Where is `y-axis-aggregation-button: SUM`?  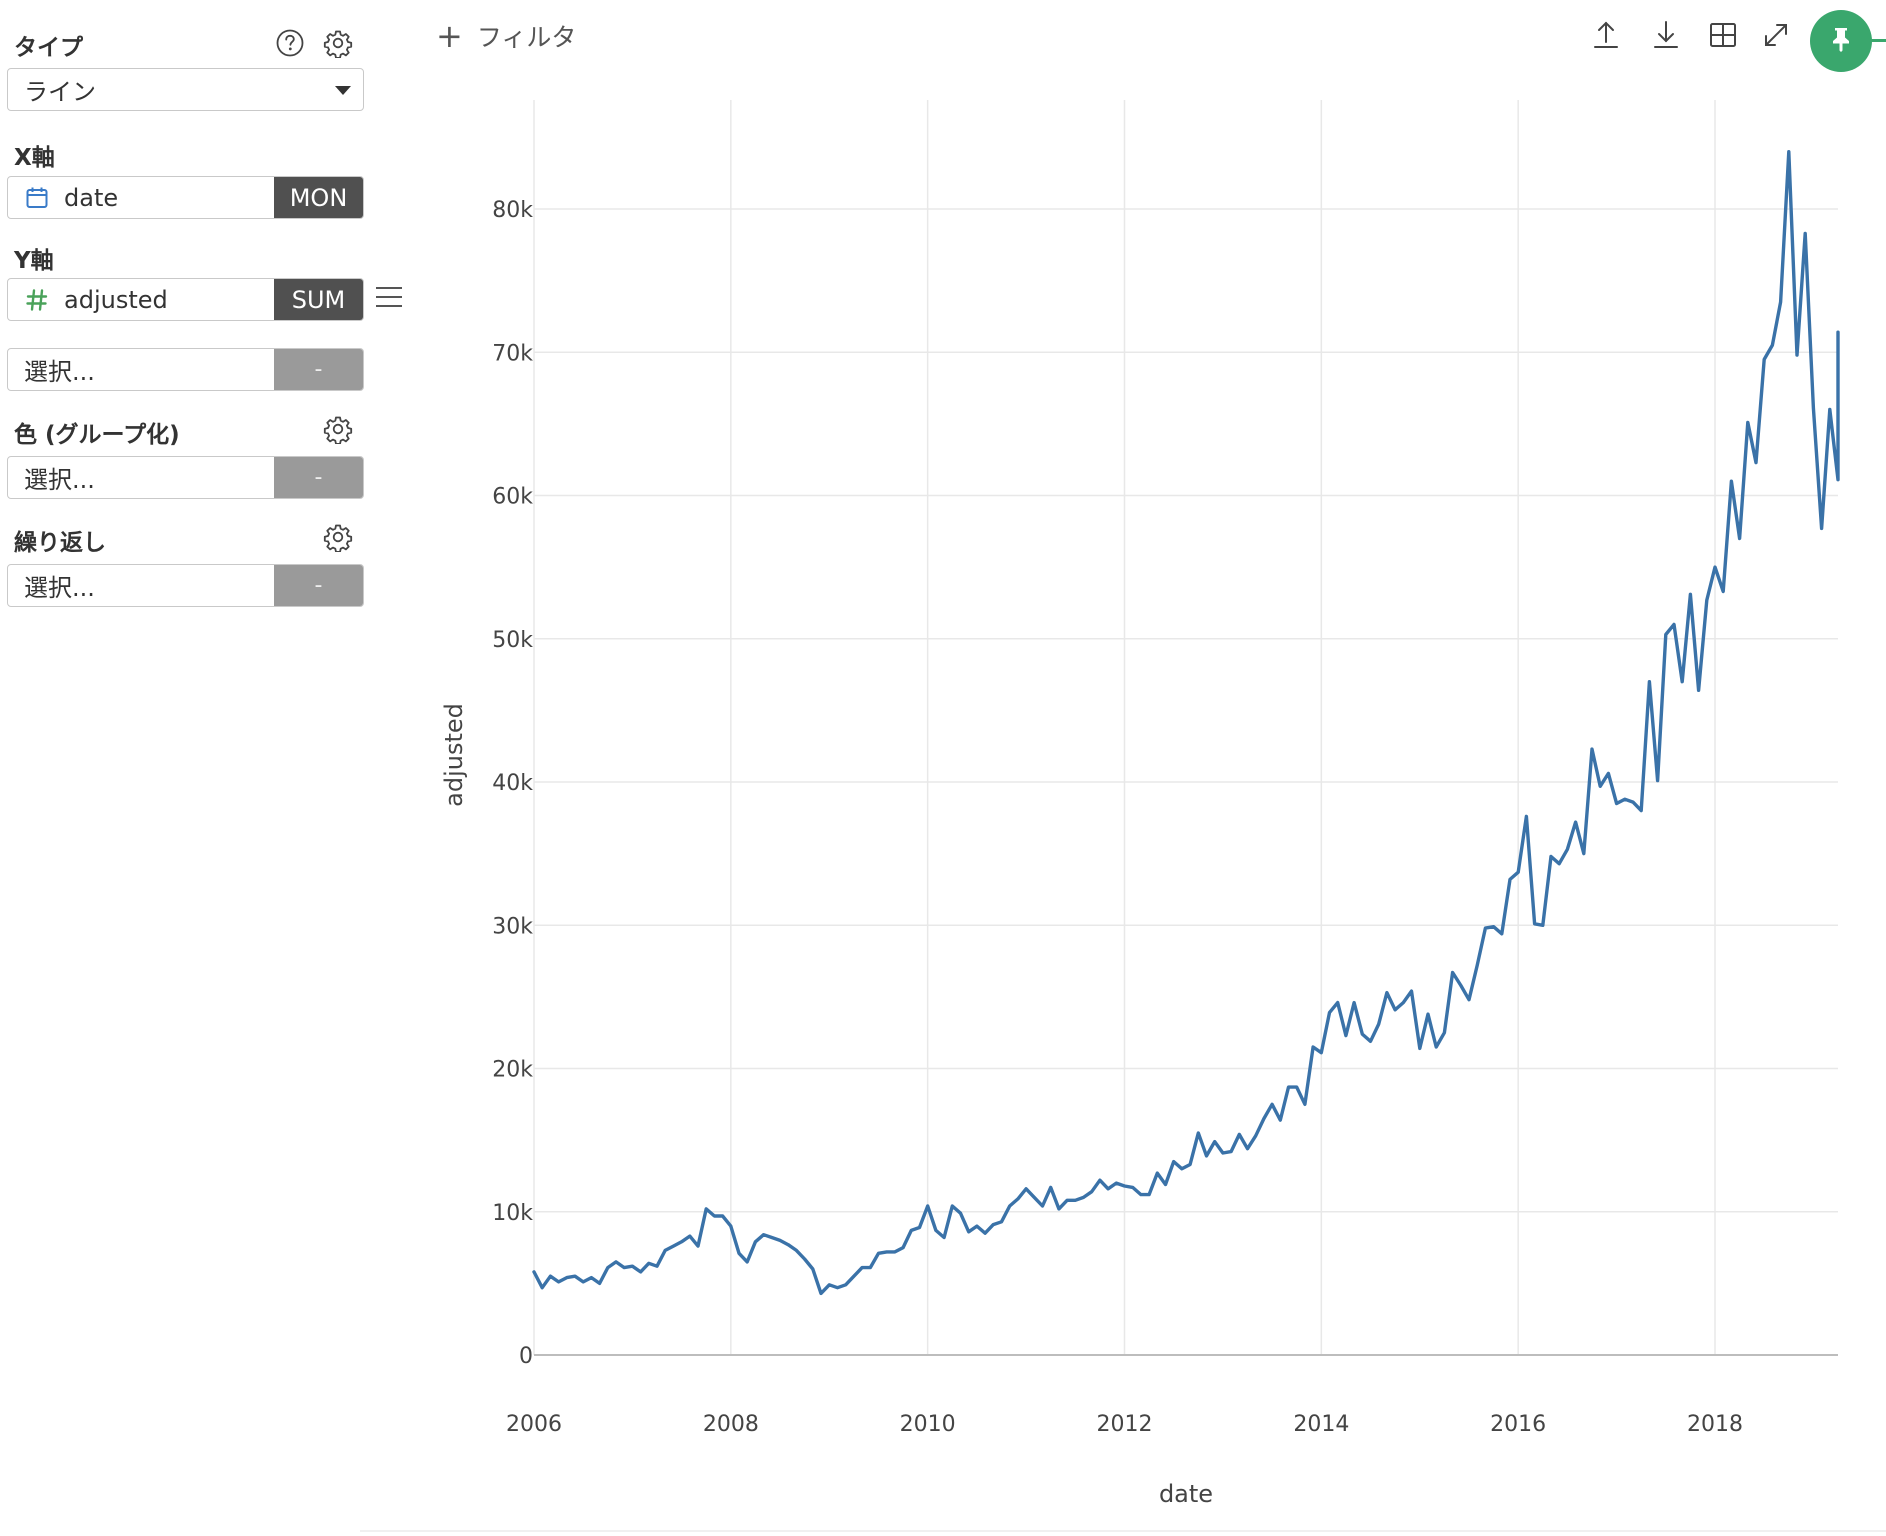
y-axis-aggregation-button: SUM is located at coordinates (318, 299).